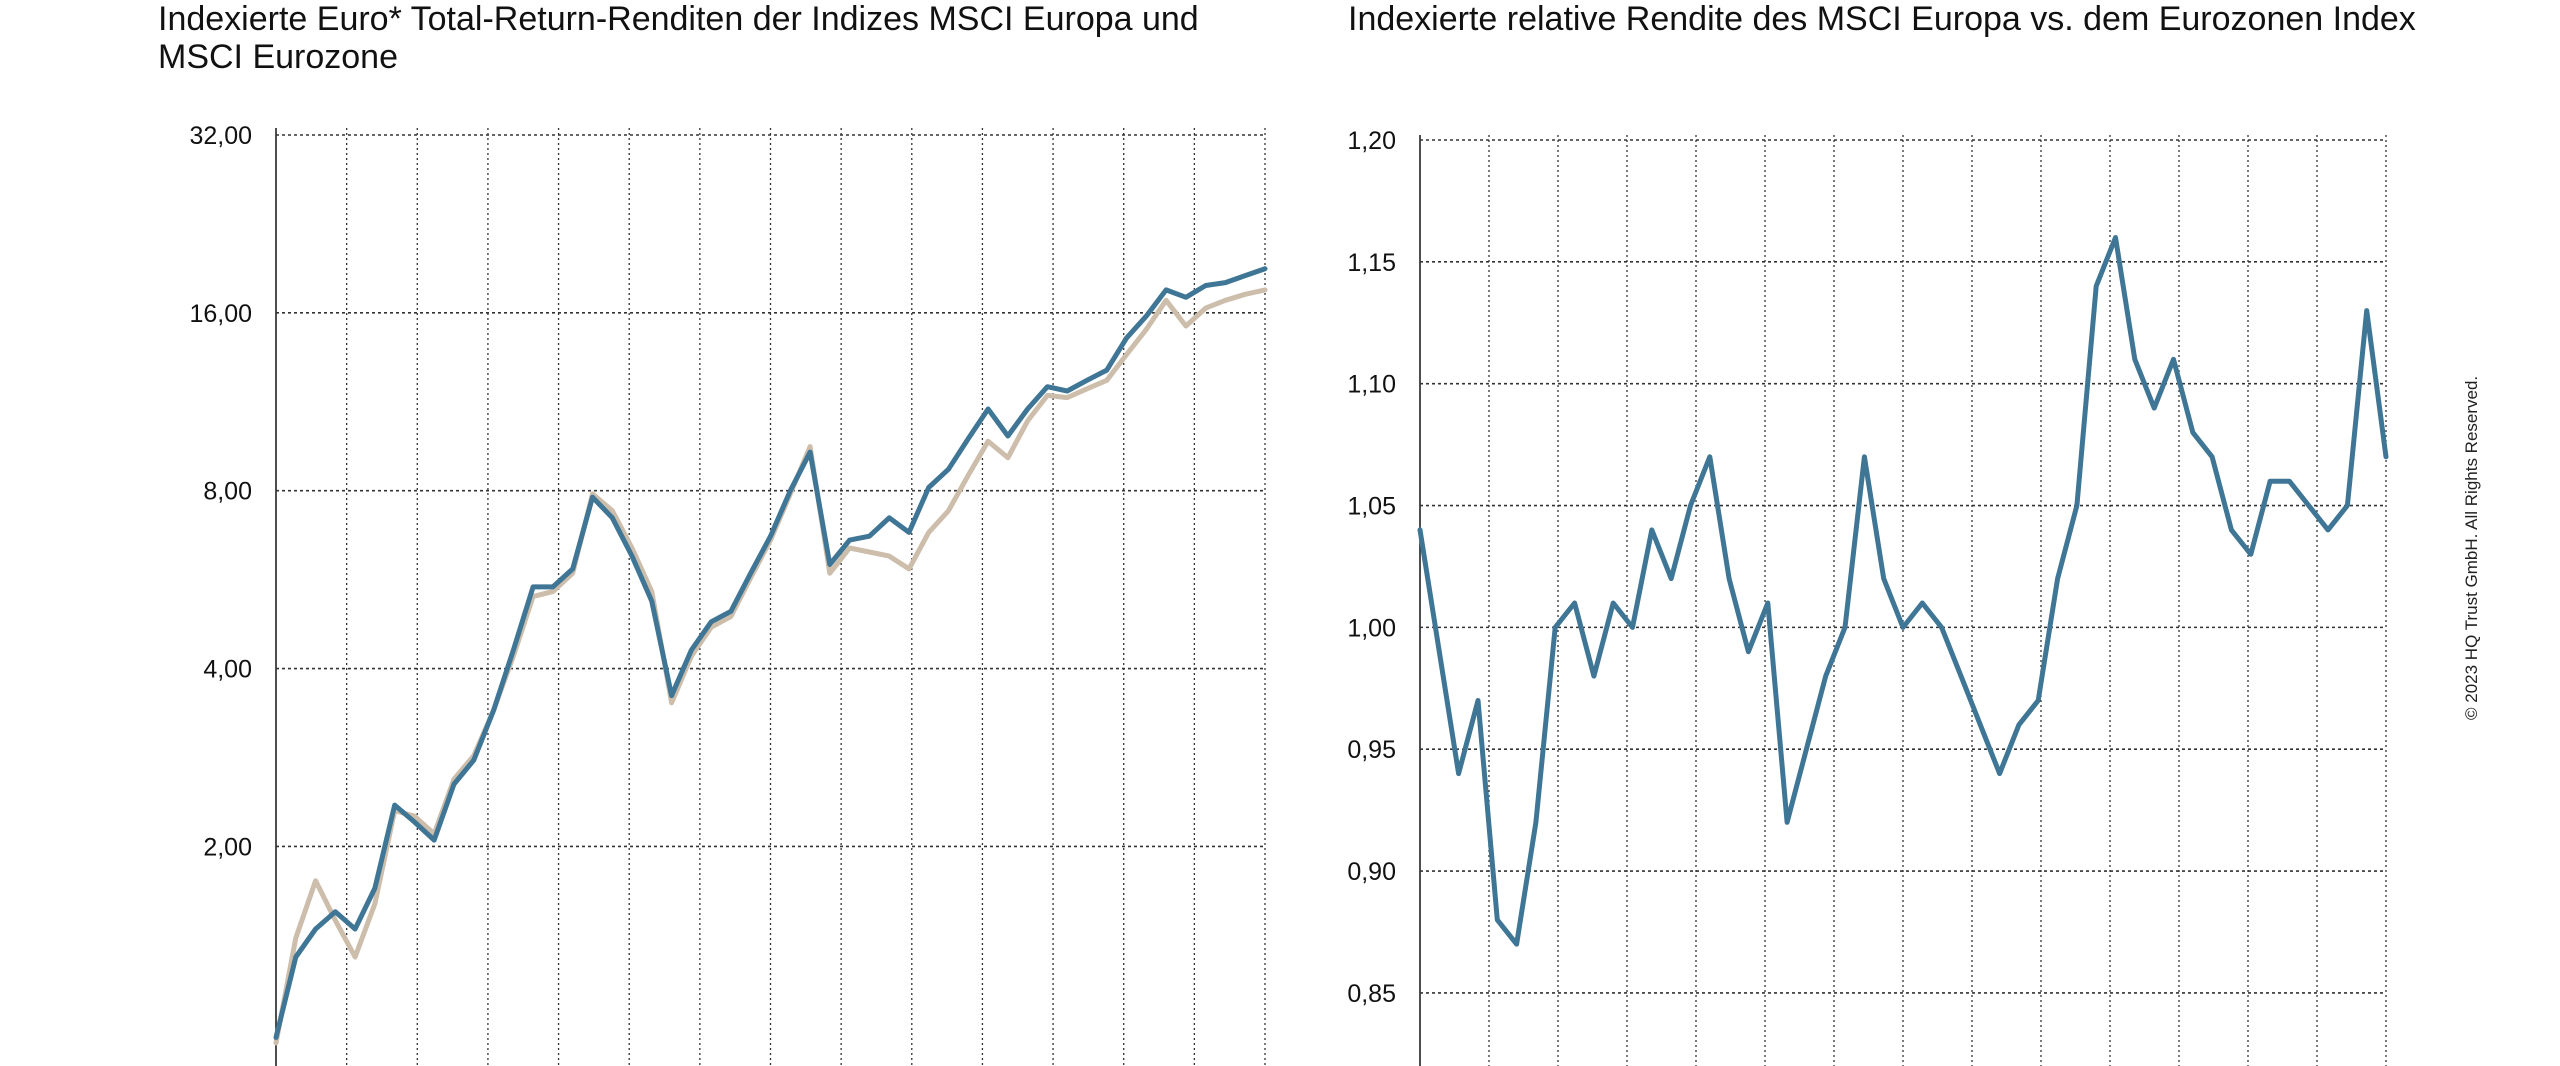 This screenshot has height=1066, width=2560. Describe the element at coordinates (1371, 385) in the screenshot. I see `y-tick-label: 1,10` at that location.